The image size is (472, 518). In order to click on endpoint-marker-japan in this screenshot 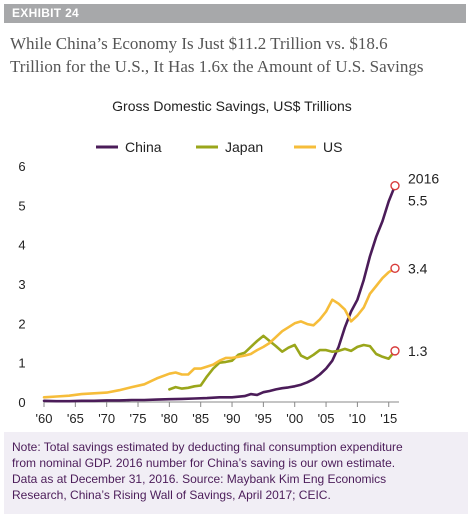, I will do `click(395, 351)`.